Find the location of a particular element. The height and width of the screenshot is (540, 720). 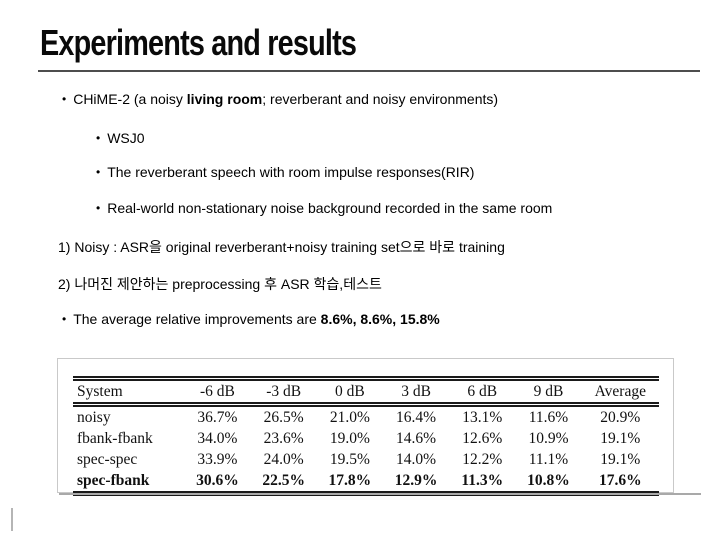

title-underline is located at coordinates (369, 71).